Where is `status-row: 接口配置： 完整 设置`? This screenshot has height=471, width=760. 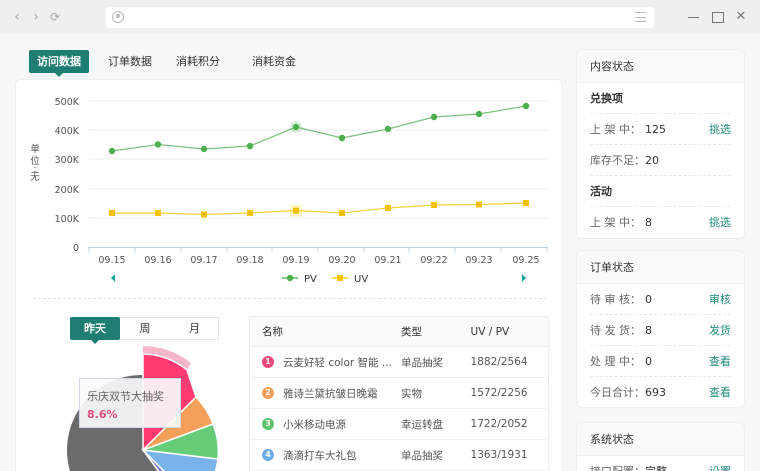
status-row: 接口配置： 完整 设置 is located at coordinates (660, 463).